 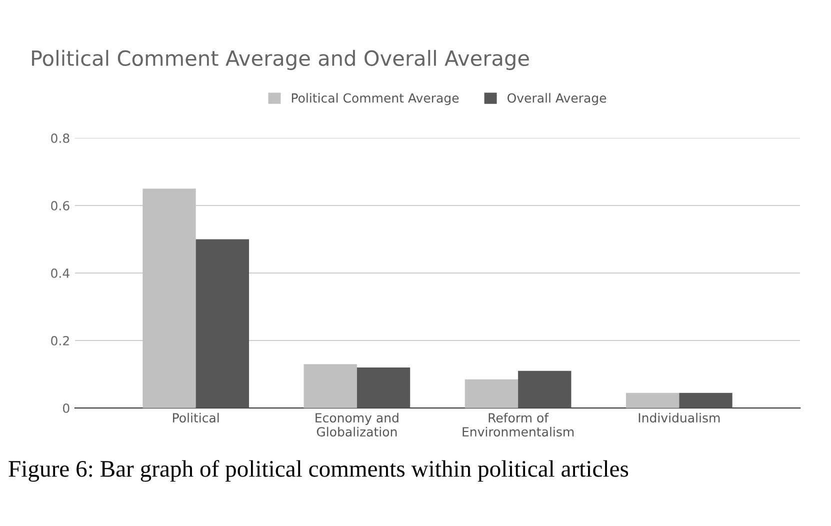 I want to click on legend-label: Political Comment Average, so click(x=375, y=99).